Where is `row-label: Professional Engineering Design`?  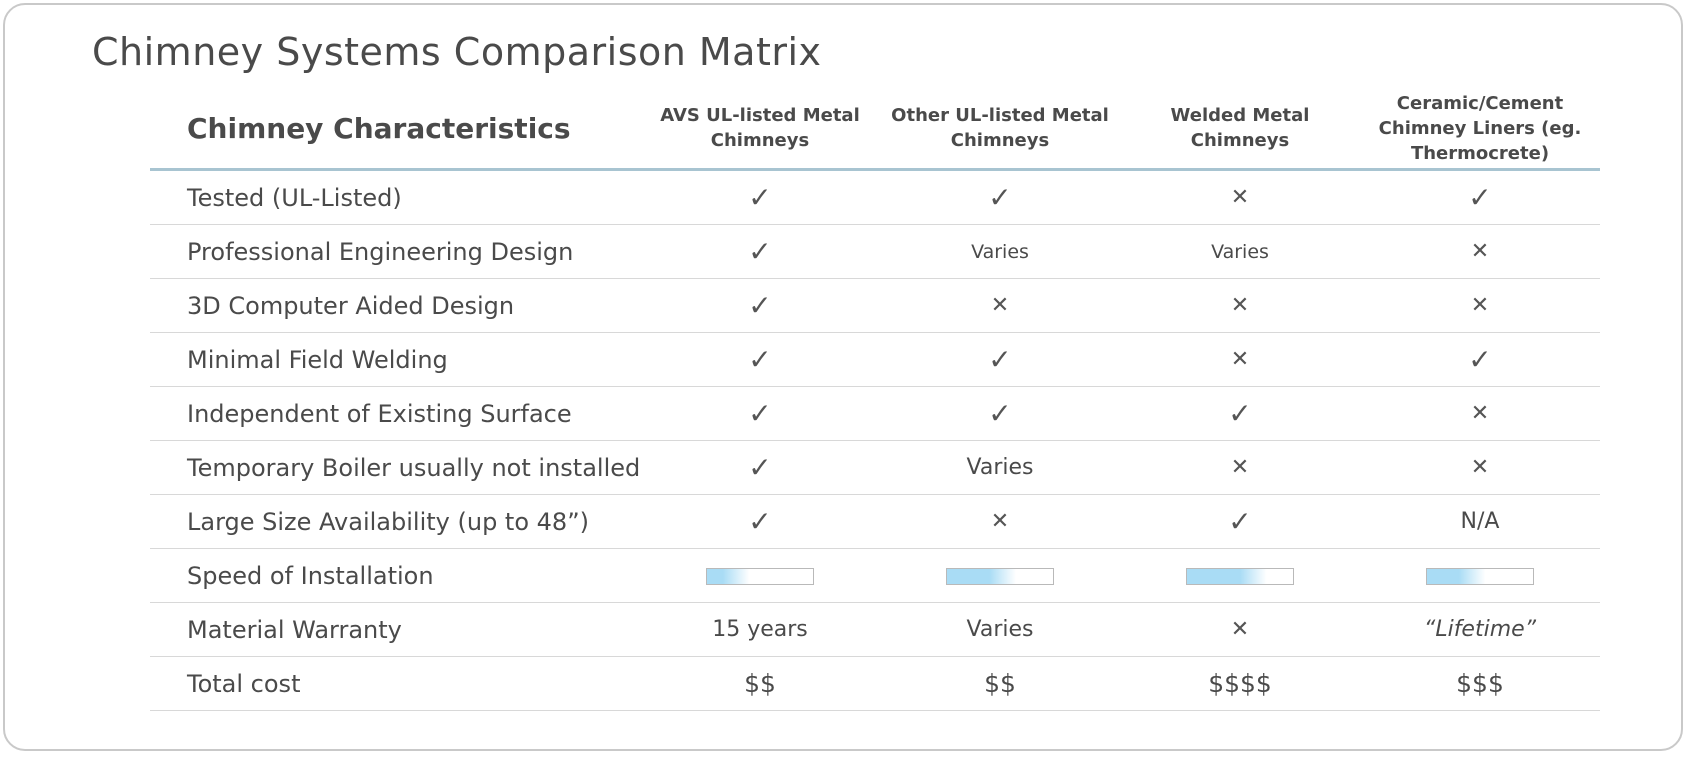 row-label: Professional Engineering Design is located at coordinates (395, 251).